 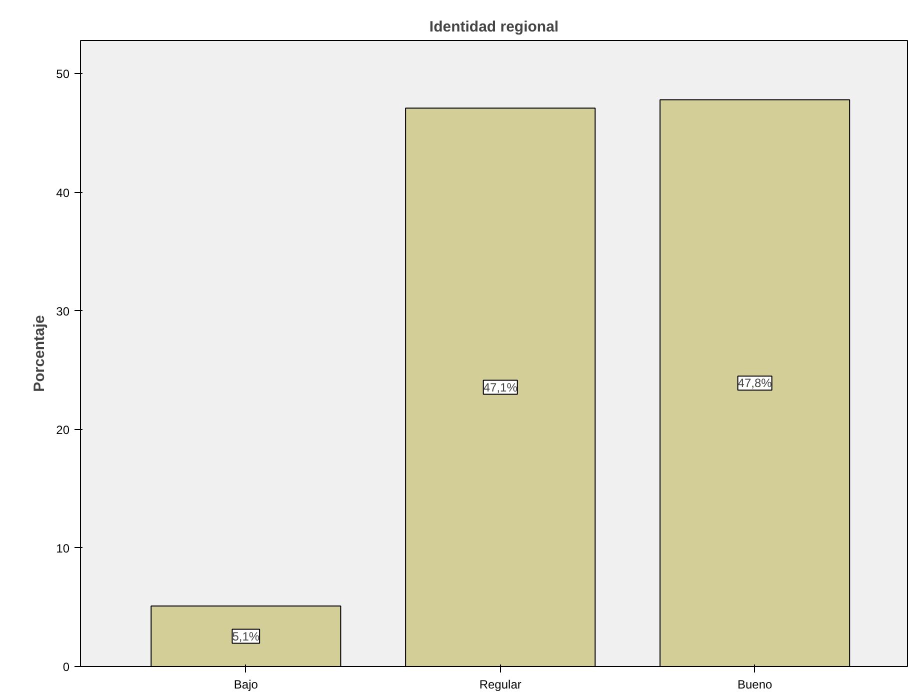 I want to click on y-tick-label: 0, so click(x=66, y=667).